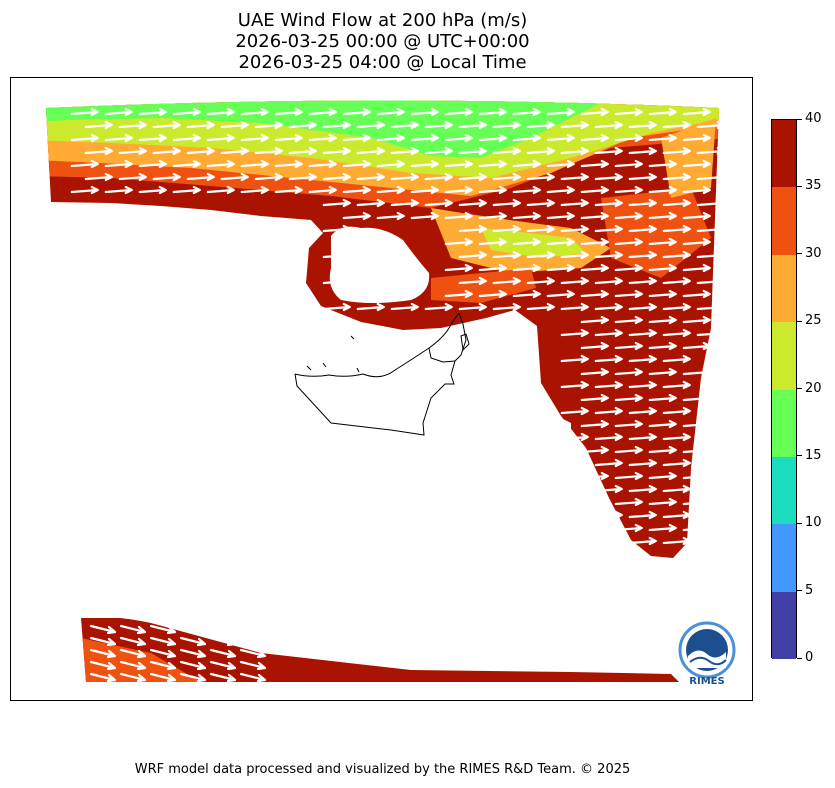 The width and height of the screenshot is (835, 788). Describe the element at coordinates (382, 20) in the screenshot. I see `map-title-line1: UAE Wind Flow at 200 hPa (m/s)` at that location.